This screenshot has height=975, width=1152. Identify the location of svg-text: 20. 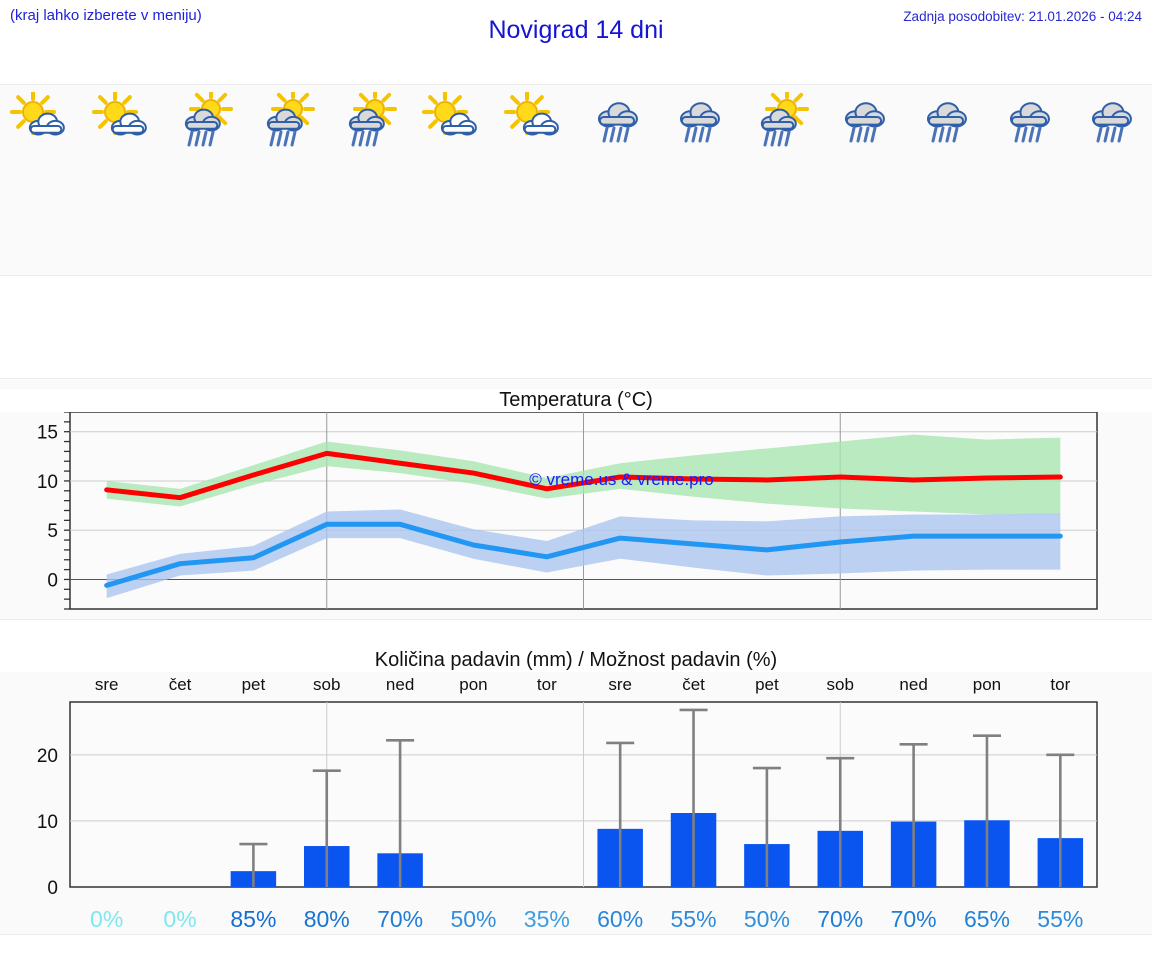
(47, 756).